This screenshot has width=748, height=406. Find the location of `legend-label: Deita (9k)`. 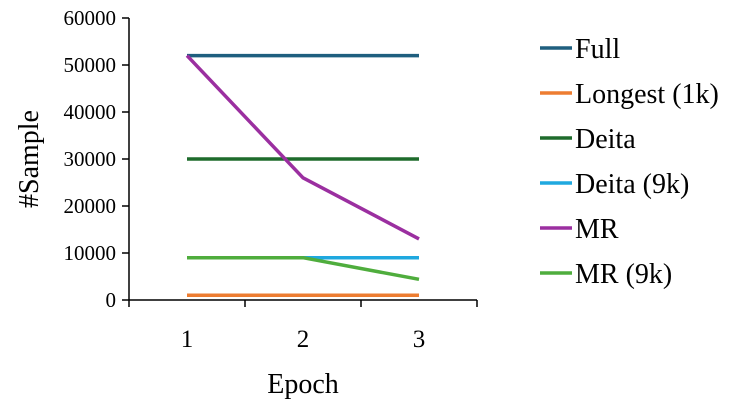

legend-label: Deita (9k) is located at coordinates (632, 184).